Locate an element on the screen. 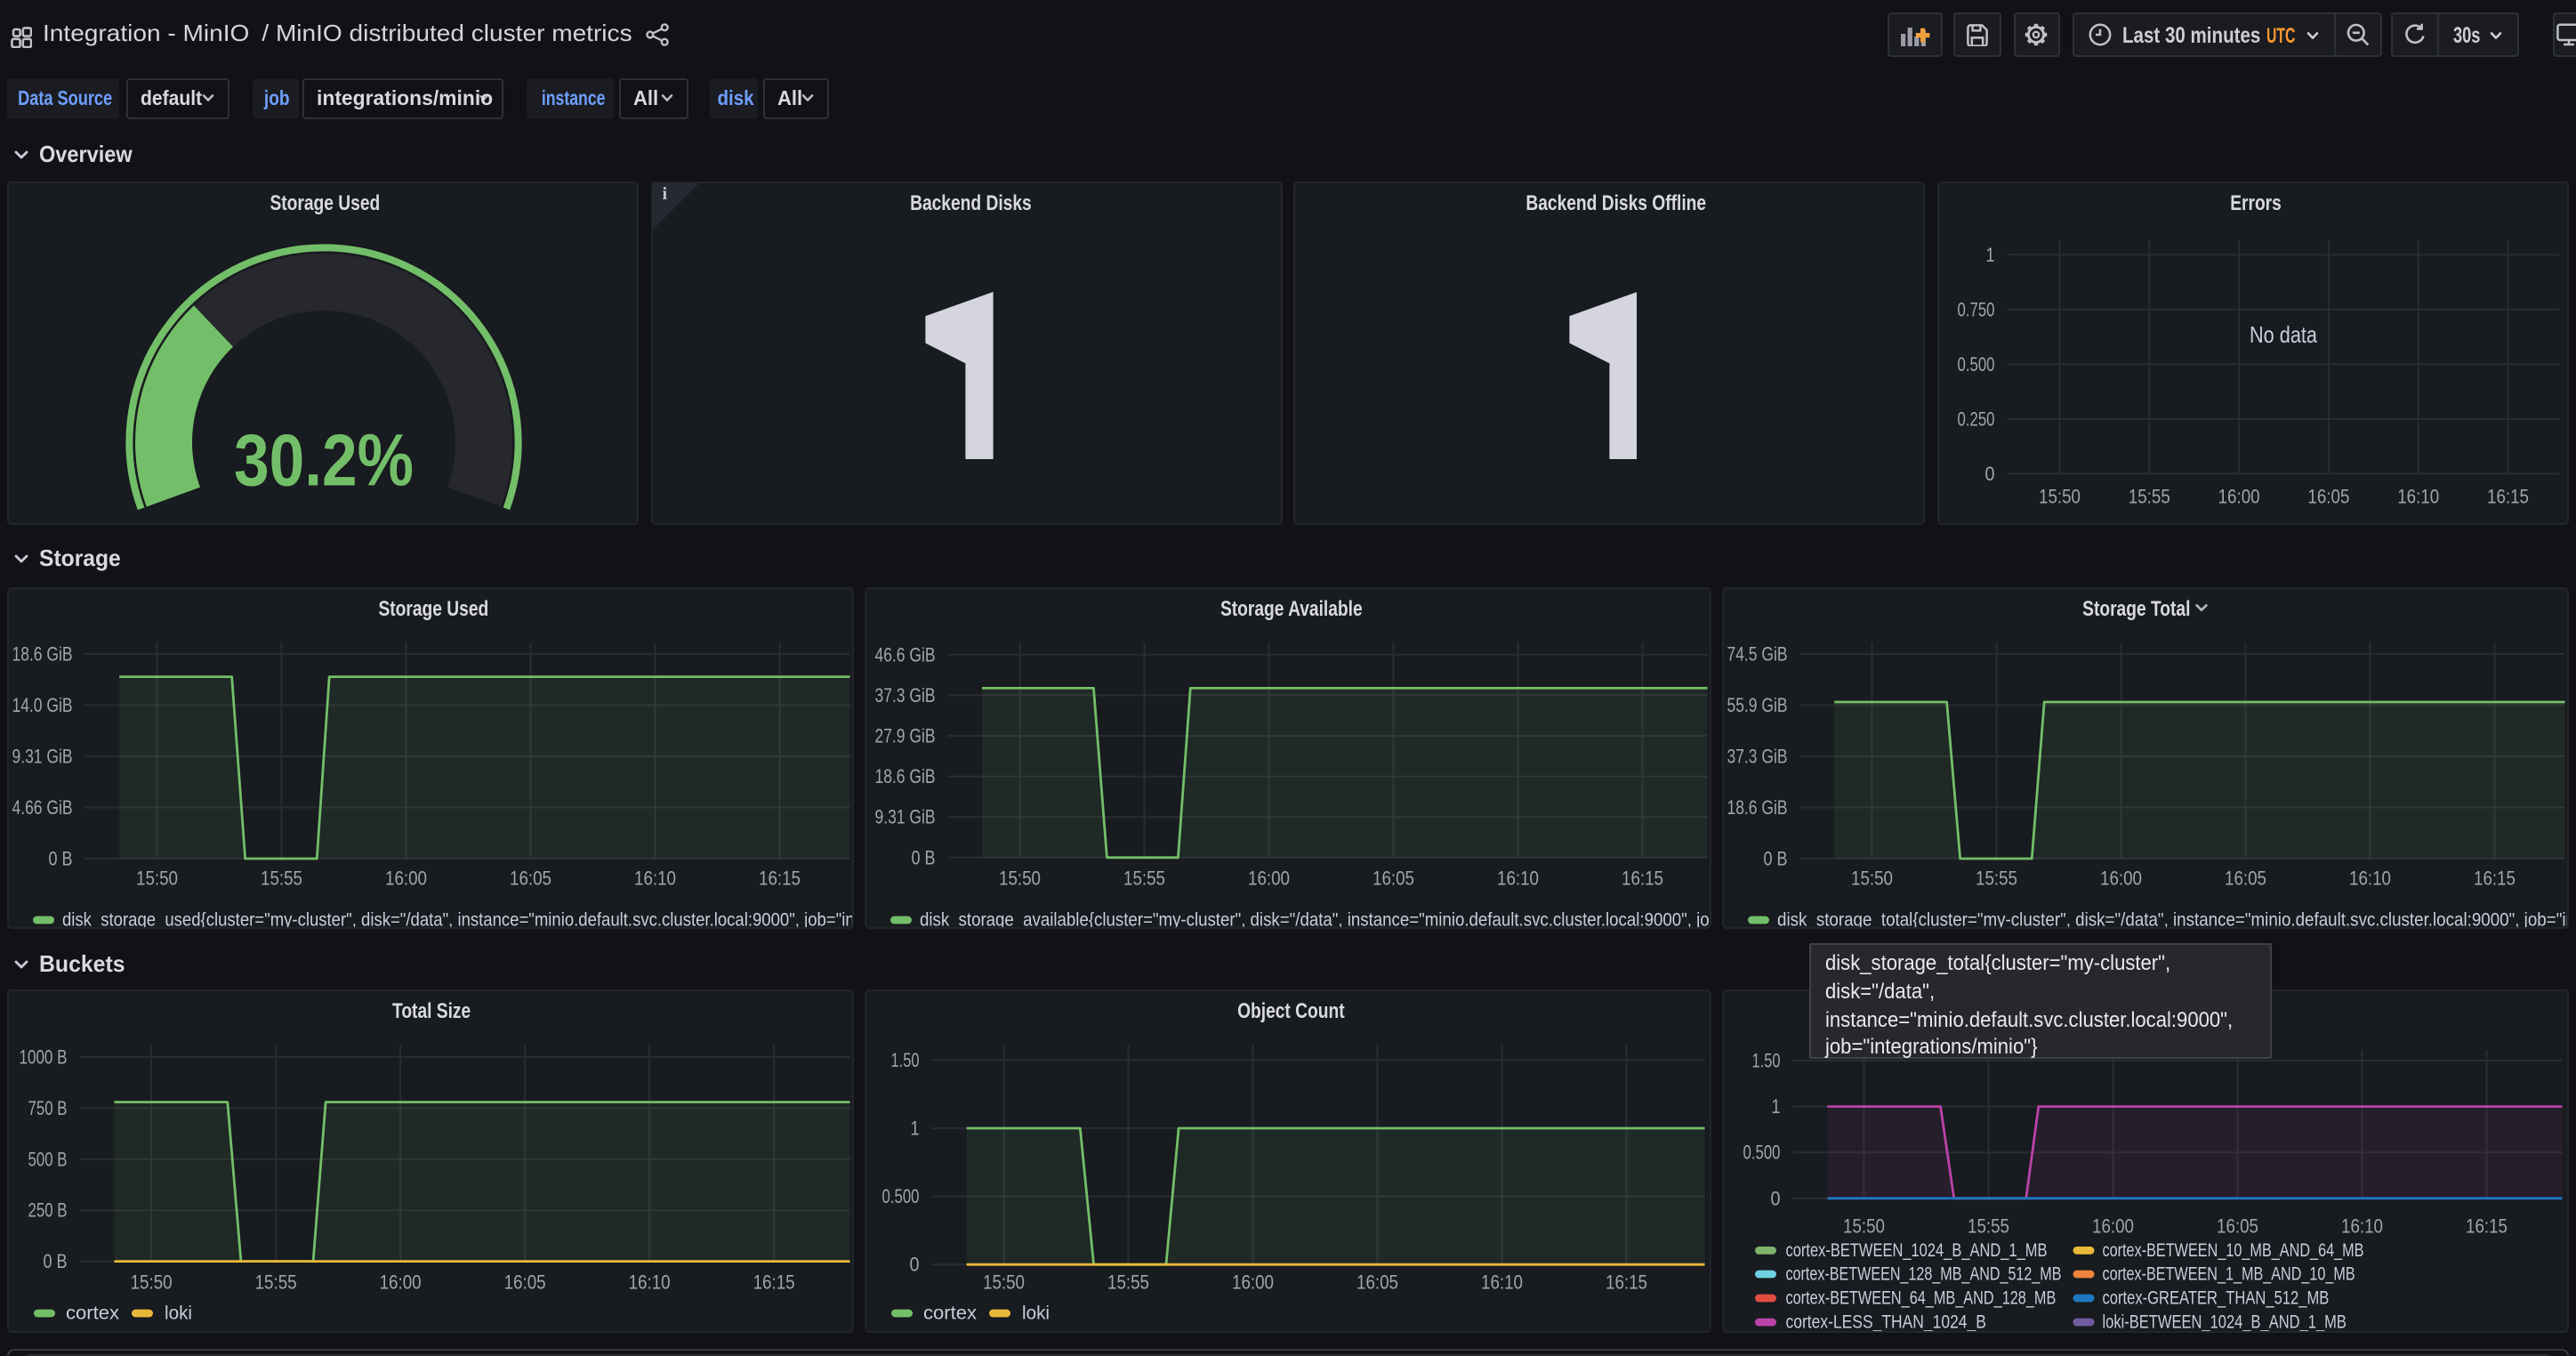  svg-text: 55.9 GiB is located at coordinates (1757, 705).